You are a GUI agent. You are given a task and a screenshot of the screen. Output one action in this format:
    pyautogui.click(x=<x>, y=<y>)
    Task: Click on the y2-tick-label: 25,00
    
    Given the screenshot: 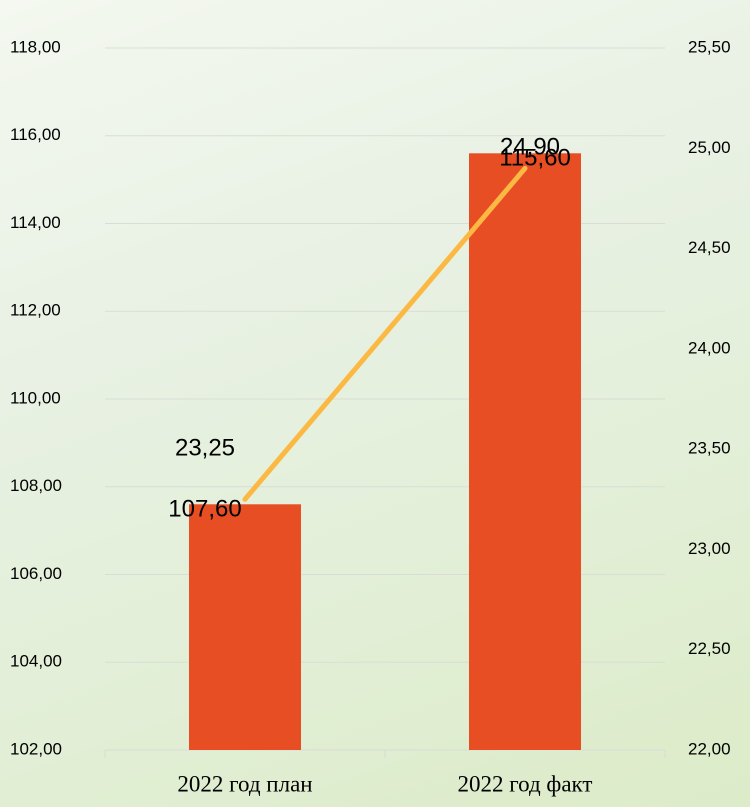 What is the action you would take?
    pyautogui.click(x=709, y=147)
    